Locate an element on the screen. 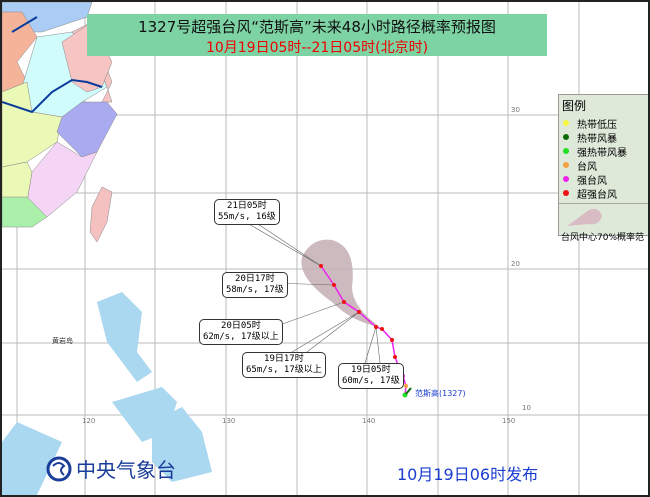  legend-item: 强台风 is located at coordinates (603, 179).